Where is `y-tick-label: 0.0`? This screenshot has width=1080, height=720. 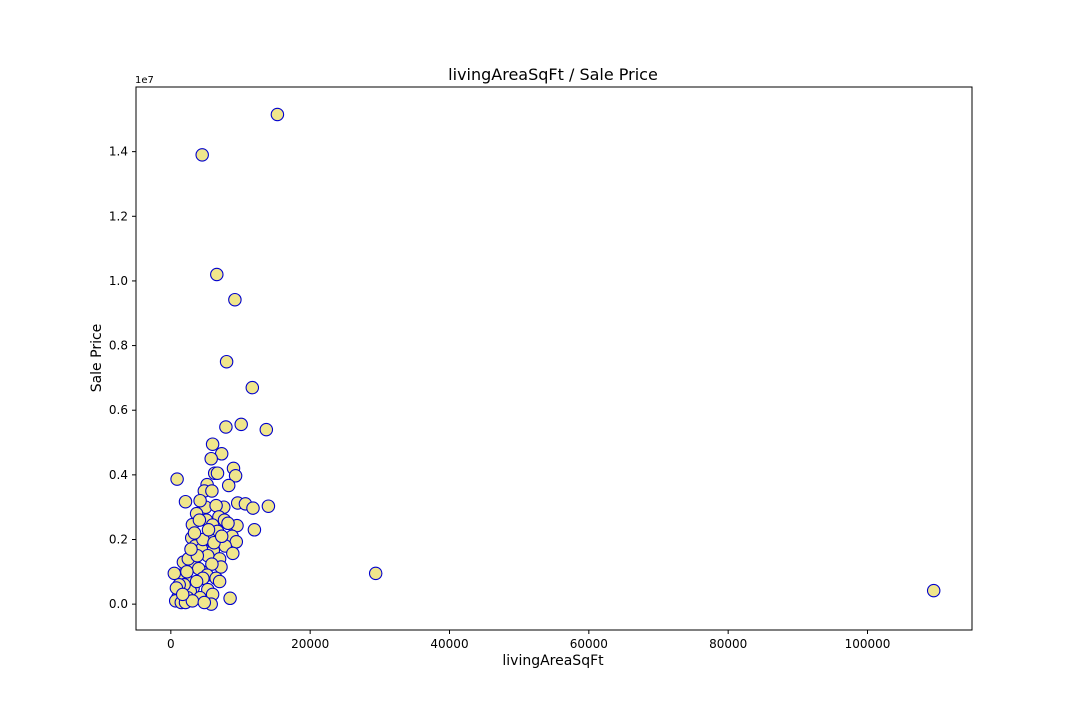
y-tick-label: 0.0 is located at coordinates (118, 604).